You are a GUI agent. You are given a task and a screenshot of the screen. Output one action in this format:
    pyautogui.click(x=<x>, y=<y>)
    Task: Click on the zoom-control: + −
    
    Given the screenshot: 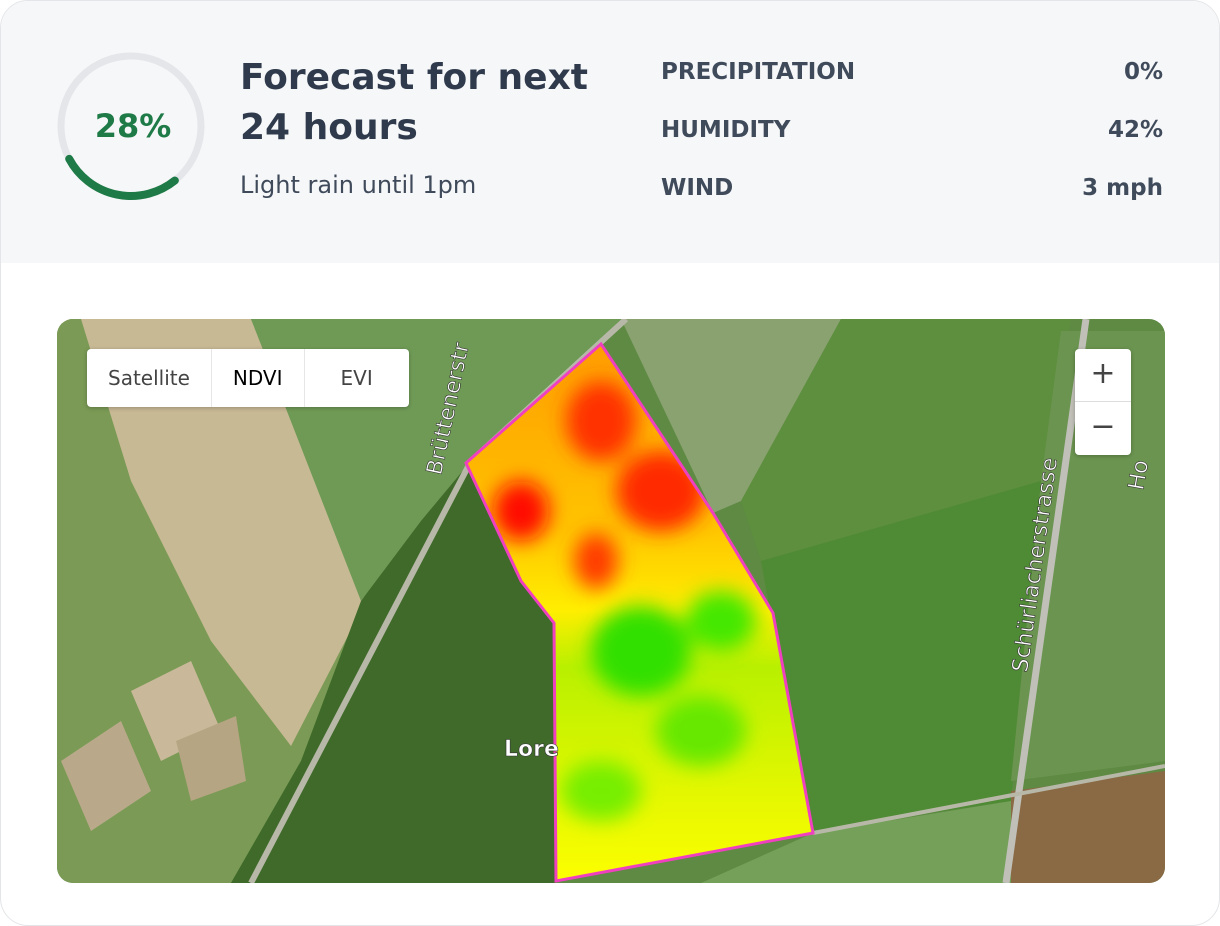 What is the action you would take?
    pyautogui.click(x=1103, y=402)
    